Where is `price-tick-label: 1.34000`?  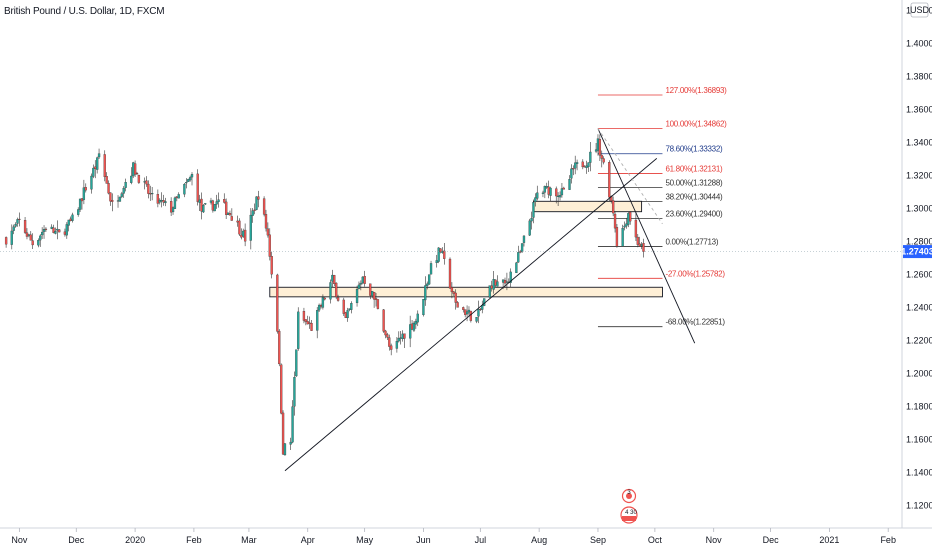 price-tick-label: 1.34000 is located at coordinates (919, 143).